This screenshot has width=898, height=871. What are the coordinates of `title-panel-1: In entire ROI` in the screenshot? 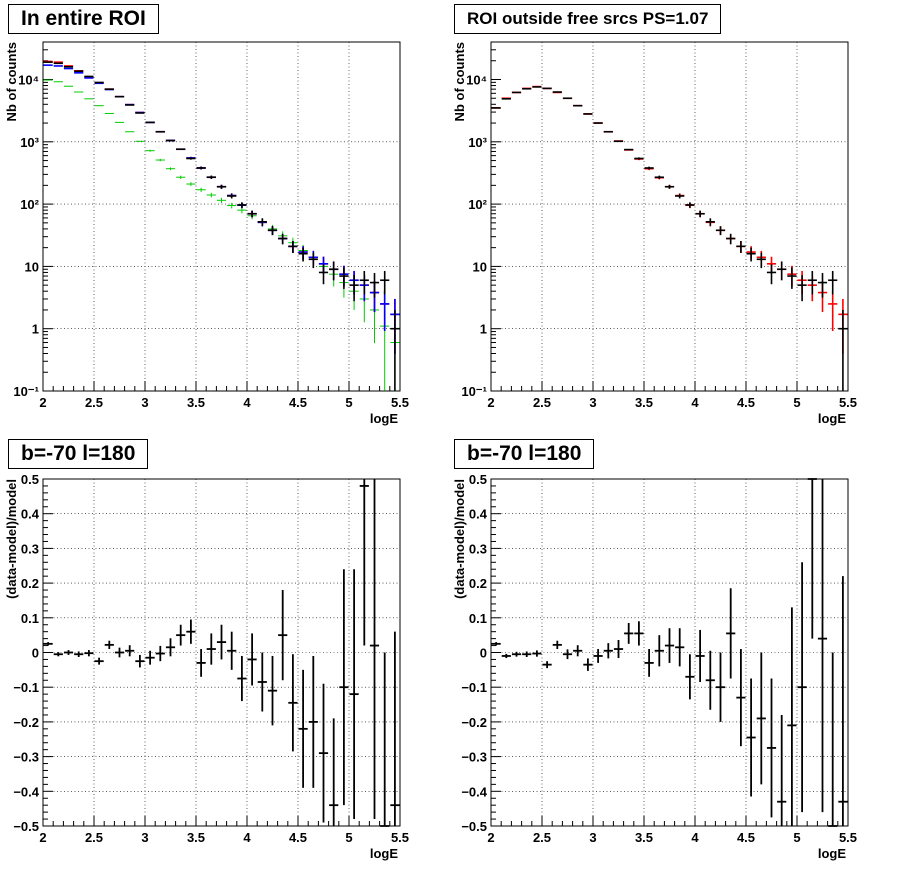 It's located at (83, 19).